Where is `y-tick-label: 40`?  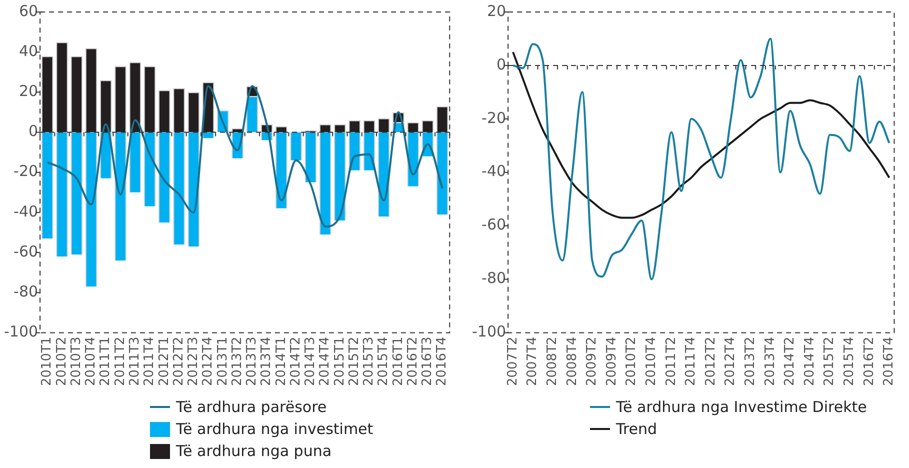
y-tick-label: 40 is located at coordinates (28, 51).